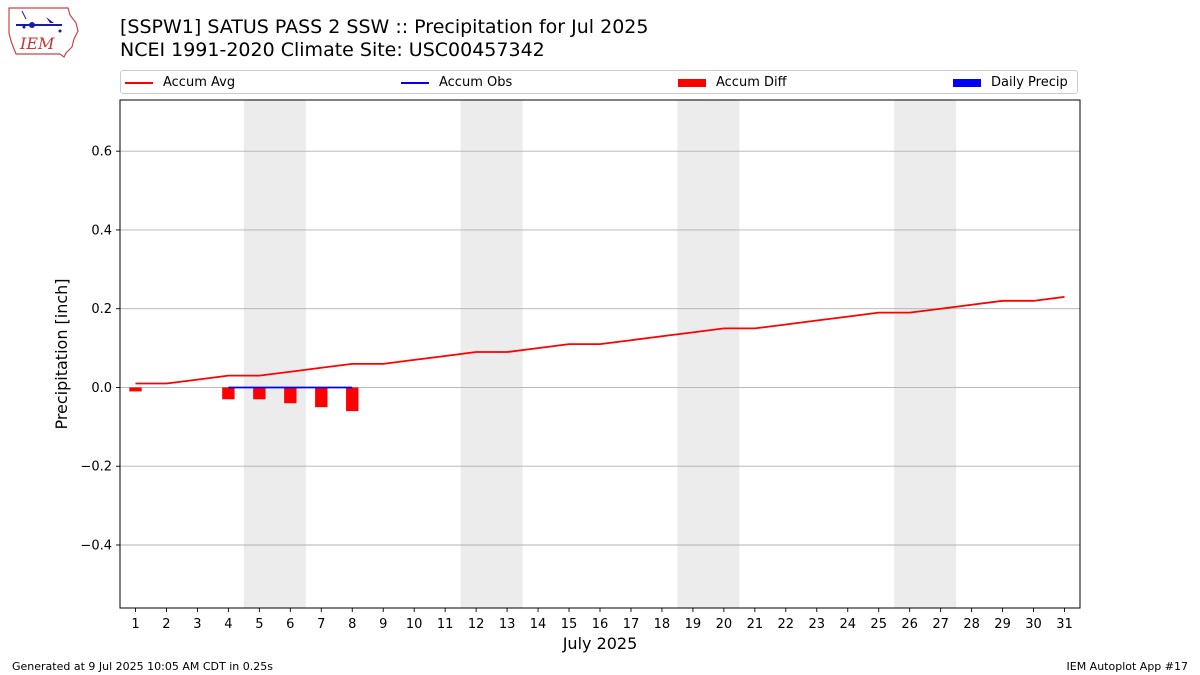 Image resolution: width=1200 pixels, height=675 pixels. Describe the element at coordinates (135, 624) in the screenshot. I see `x-tick-label: 1` at that location.